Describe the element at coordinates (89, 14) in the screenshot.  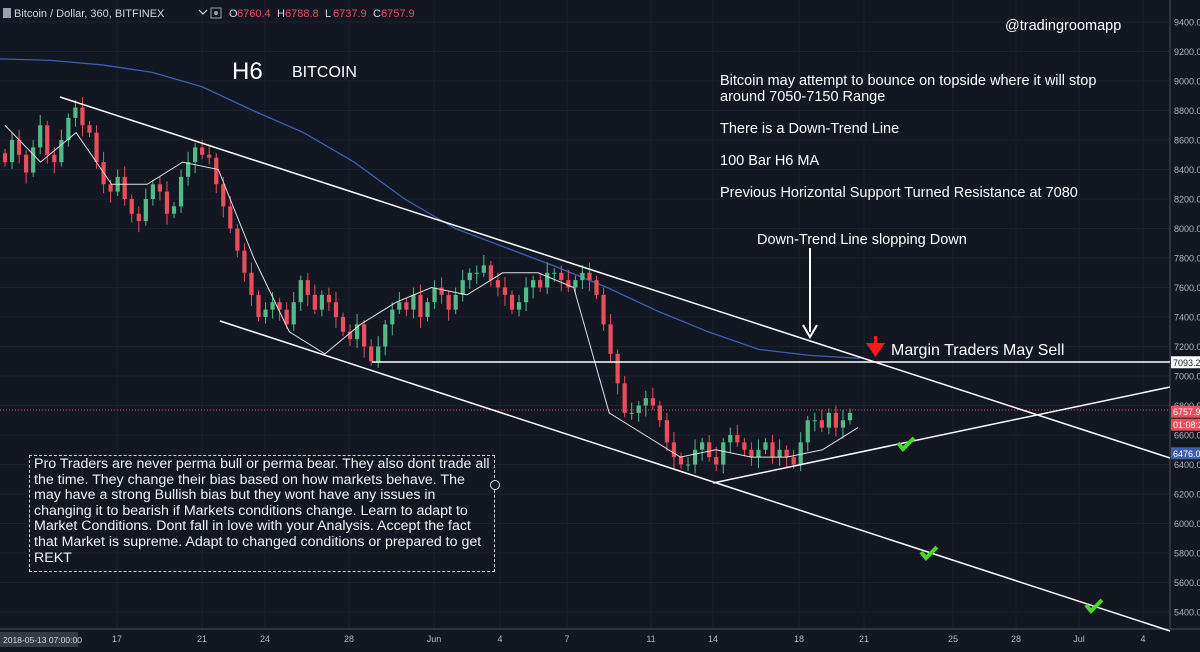
I see `symbol-label: Bitcoin / Dollar, 360, BITFINEX` at that location.